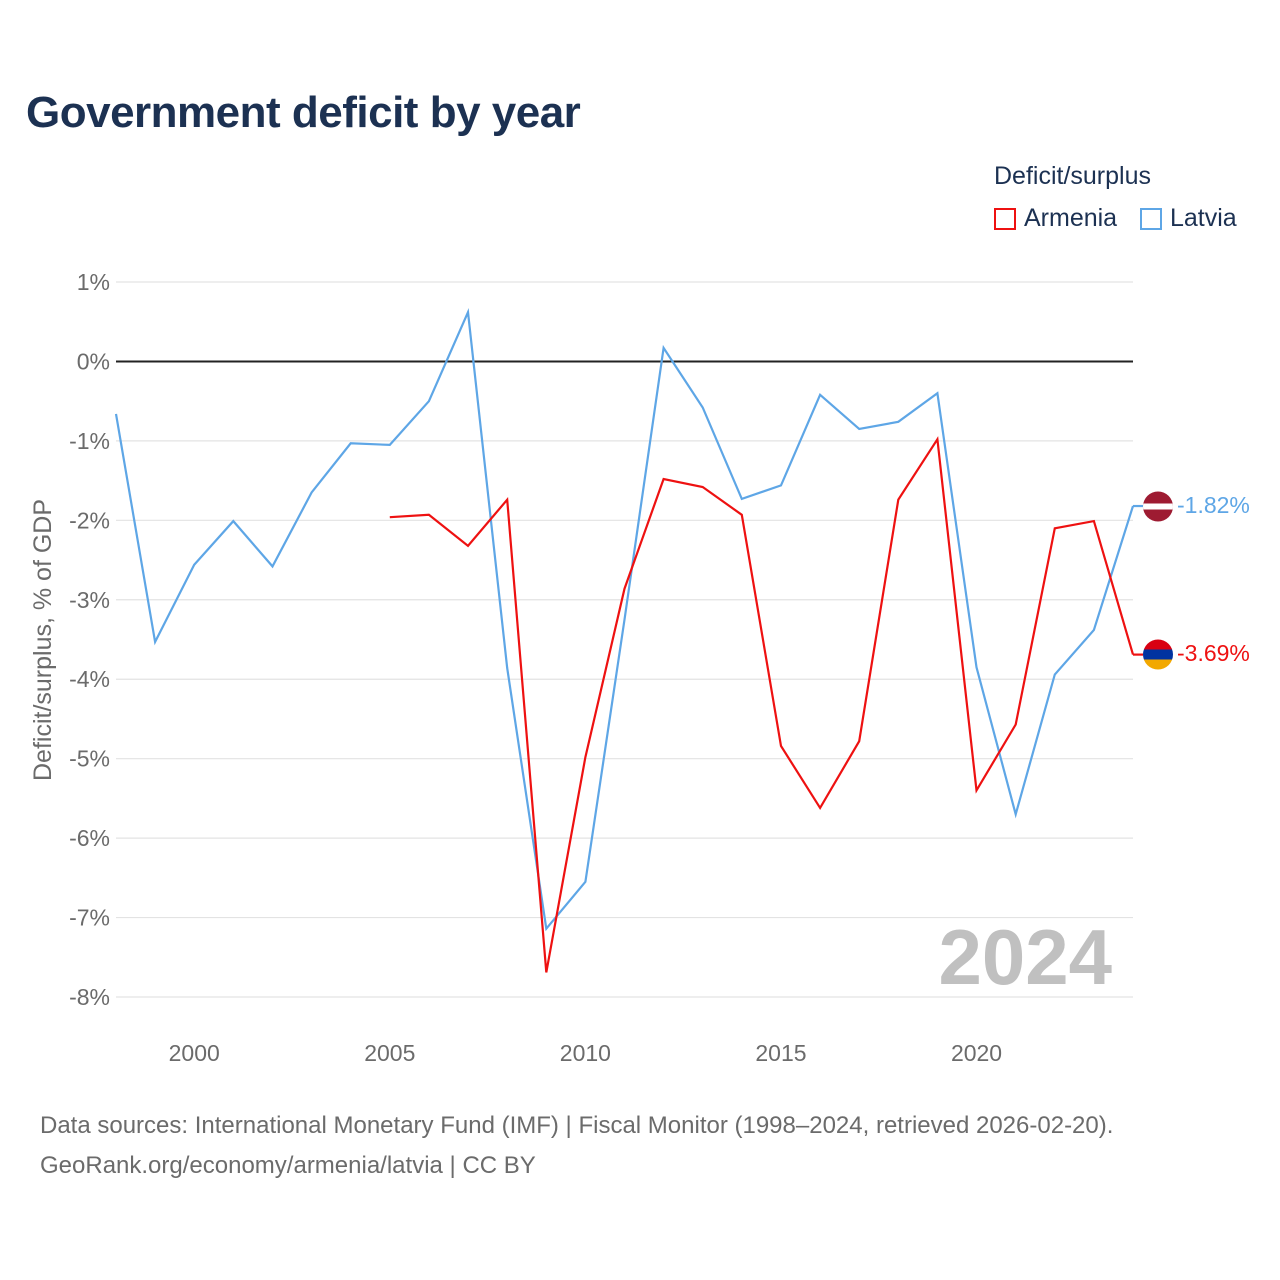  I want to click on y-tick-label: 0%, so click(93, 361).